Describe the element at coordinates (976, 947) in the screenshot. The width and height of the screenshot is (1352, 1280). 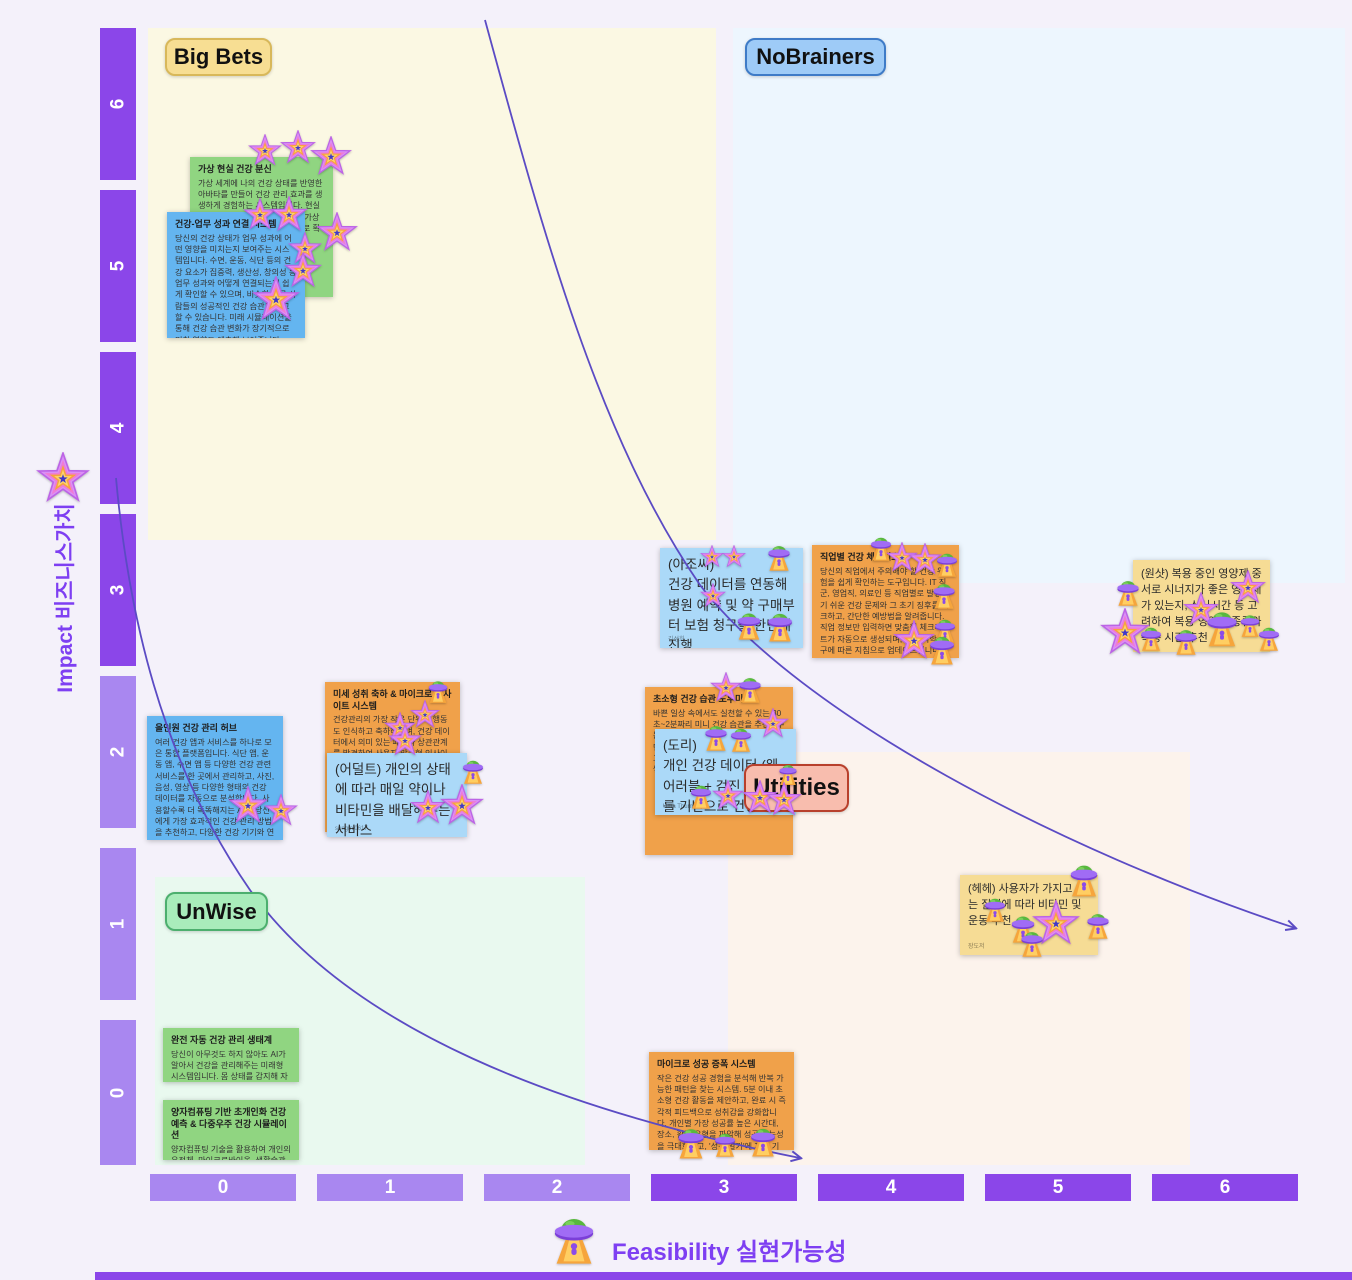
I see `note-author: 장도저` at that location.